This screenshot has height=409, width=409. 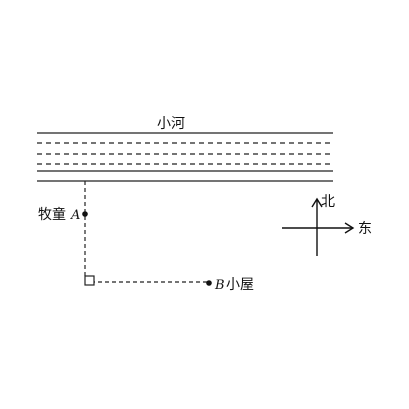 What do you see at coordinates (327, 225) in the screenshot?
I see `compass: 北 东` at bounding box center [327, 225].